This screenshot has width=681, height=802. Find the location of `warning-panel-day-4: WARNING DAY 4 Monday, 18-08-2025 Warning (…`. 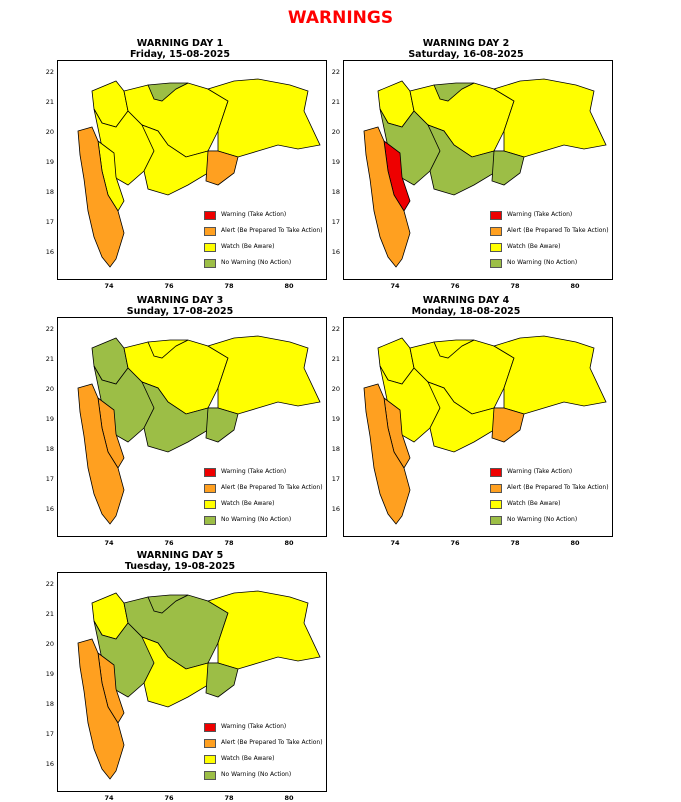

warning-panel-day-4: WARNING DAY 4 Monday, 18-08-2025 Warning (… is located at coordinates (466, 421).